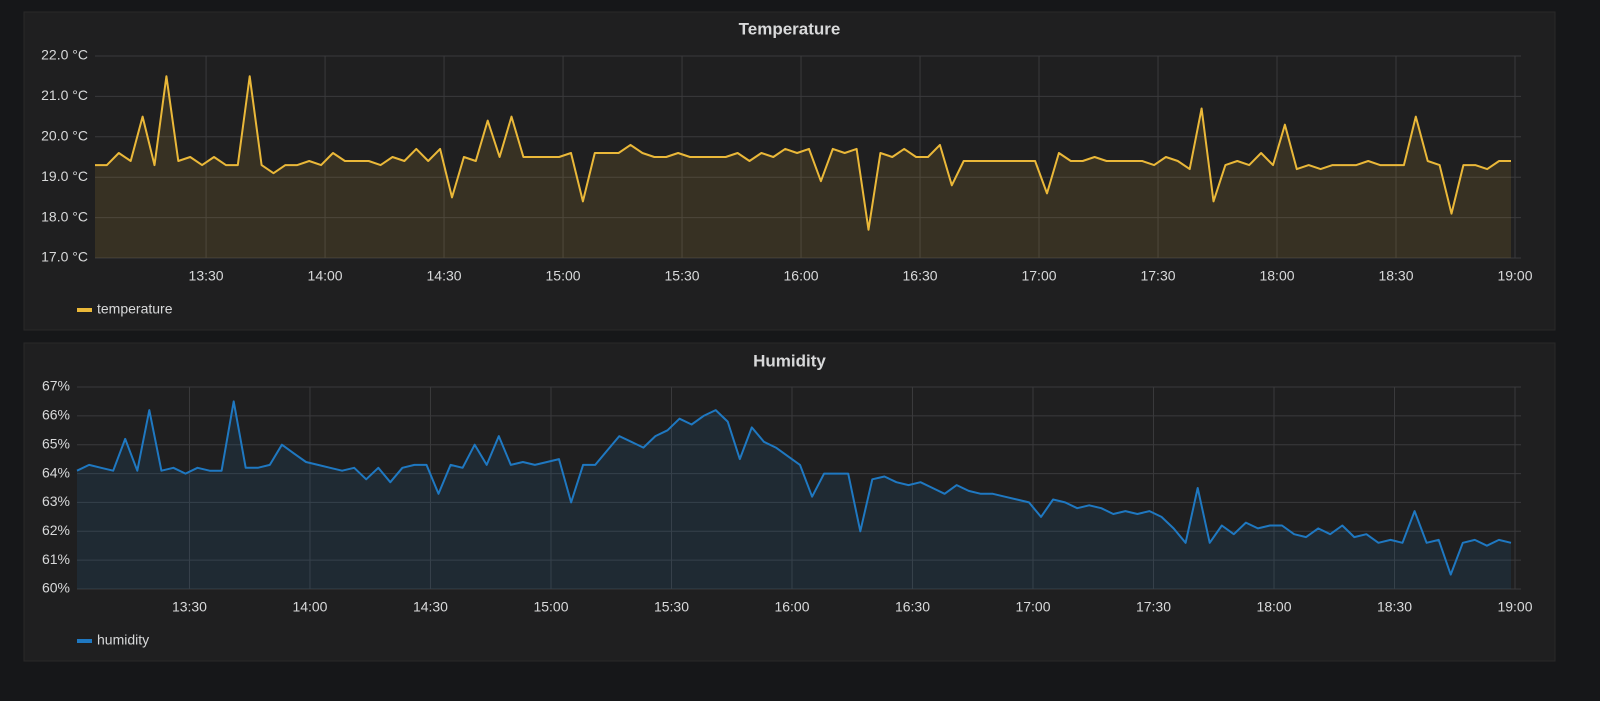 The image size is (1600, 701). I want to click on y-tick-label: 67%, so click(56, 386).